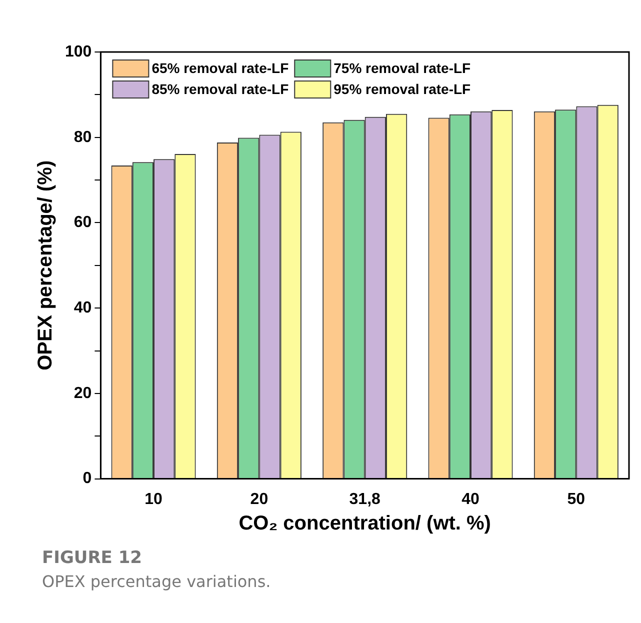  What do you see at coordinates (403, 88) in the screenshot?
I see `legend-label: 95% removal rate-LF` at bounding box center [403, 88].